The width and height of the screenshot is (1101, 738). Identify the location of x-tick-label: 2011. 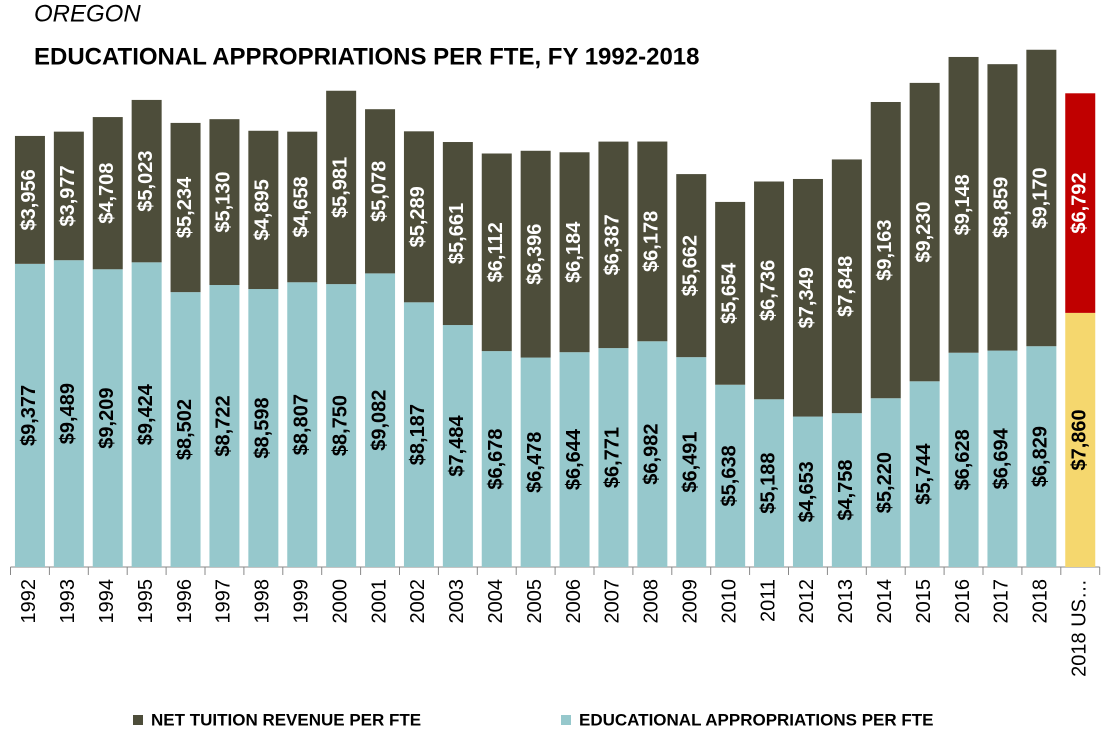
(768, 600).